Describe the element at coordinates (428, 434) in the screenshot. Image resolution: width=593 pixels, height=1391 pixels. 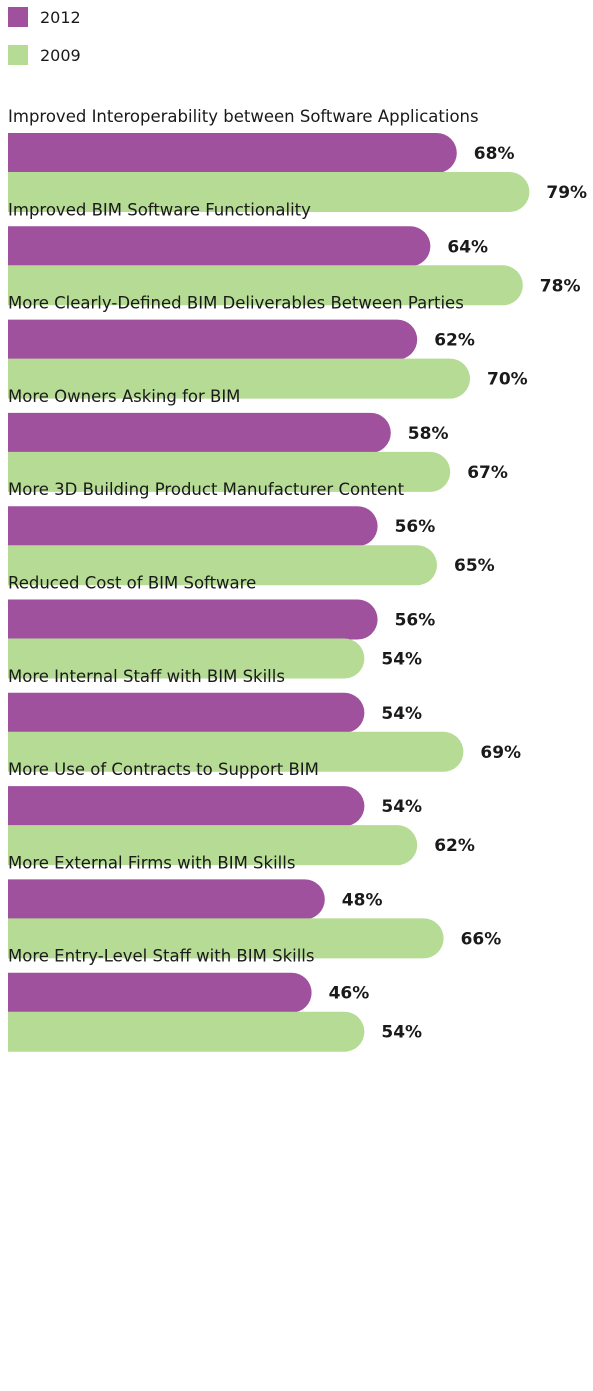
I see `data-label-2012: 58%` at that location.